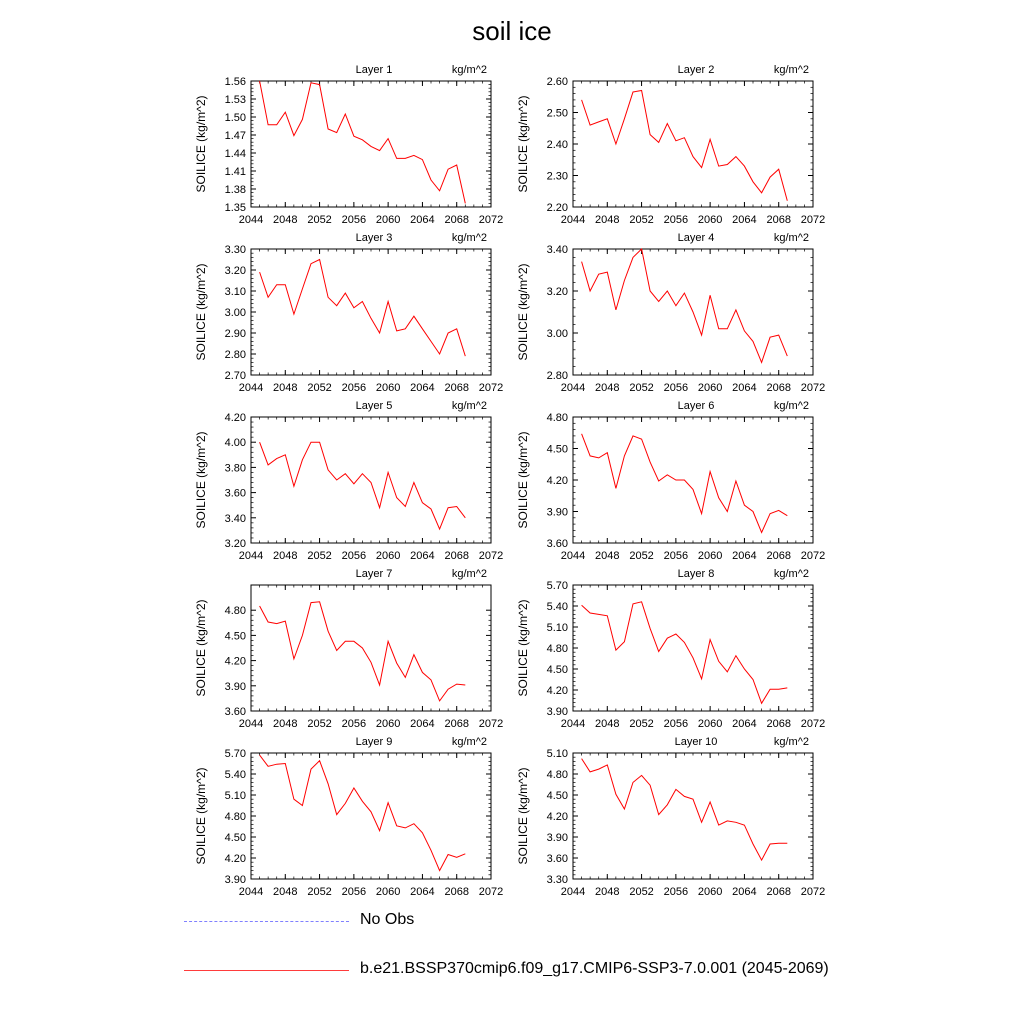 This screenshot has height=1024, width=1024. What do you see at coordinates (235, 796) in the screenshot?
I see `y-tick-label: 5.10` at bounding box center [235, 796].